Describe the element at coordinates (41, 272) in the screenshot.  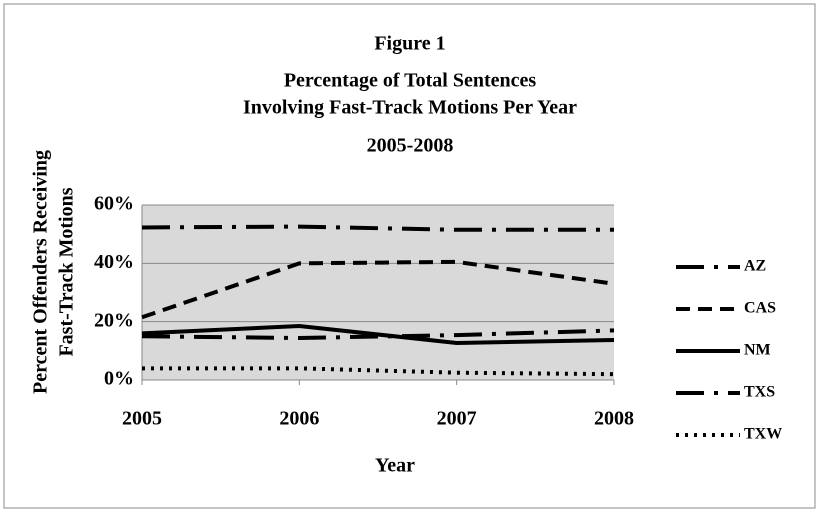
I see `y-axis-label: Percent Offenders Receiving` at that location.